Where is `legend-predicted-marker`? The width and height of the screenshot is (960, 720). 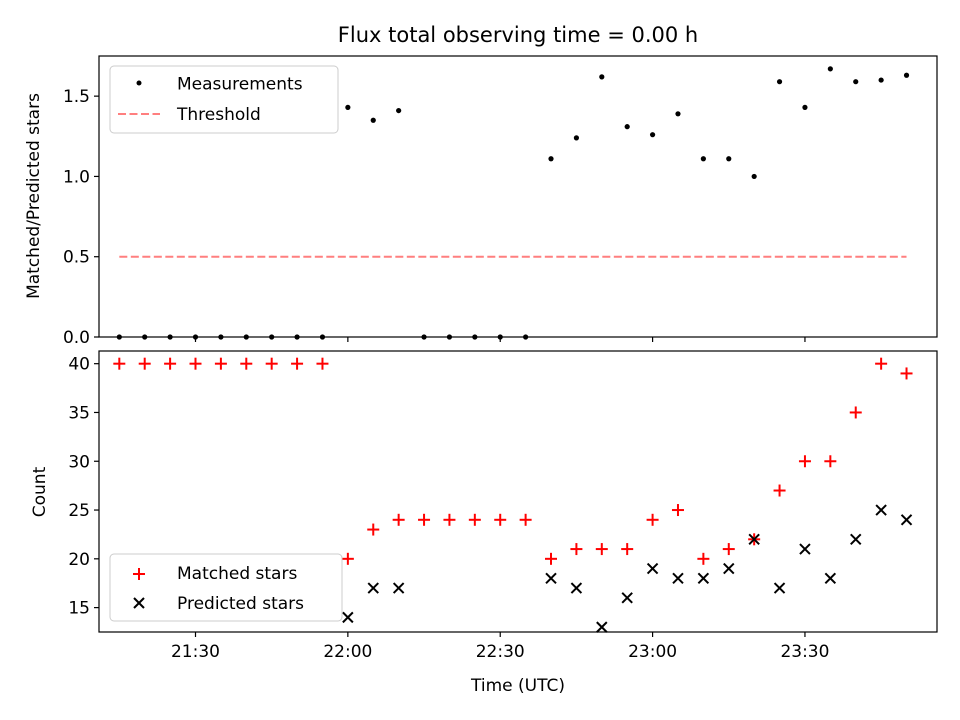 legend-predicted-marker is located at coordinates (139, 603).